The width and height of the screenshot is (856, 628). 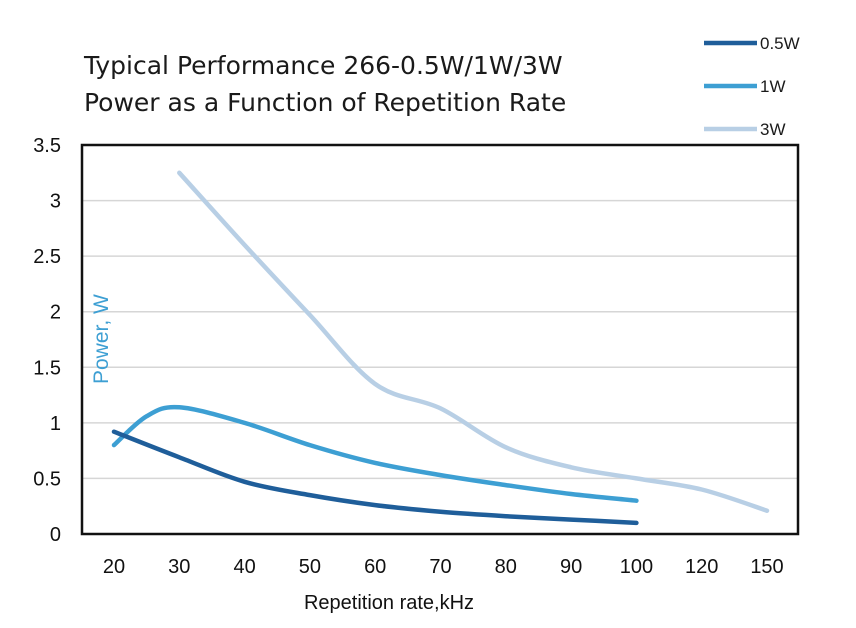 What do you see at coordinates (773, 129) in the screenshot?
I see `legend-label-3W: 3W` at bounding box center [773, 129].